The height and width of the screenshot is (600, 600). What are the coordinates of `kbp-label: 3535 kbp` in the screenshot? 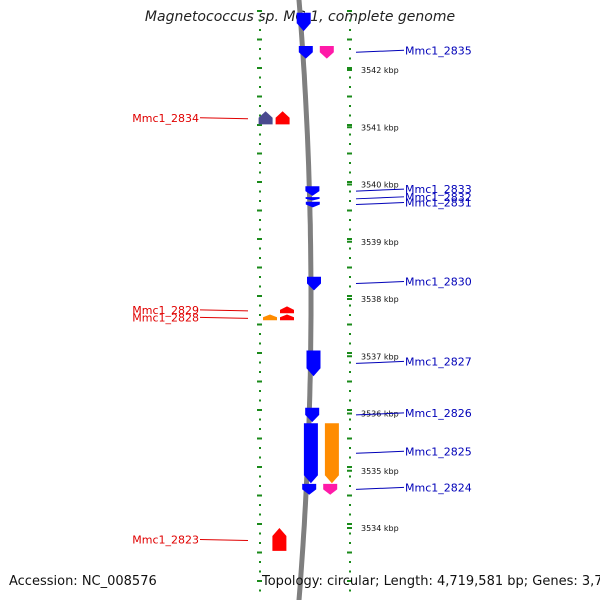 It's located at (380, 471).